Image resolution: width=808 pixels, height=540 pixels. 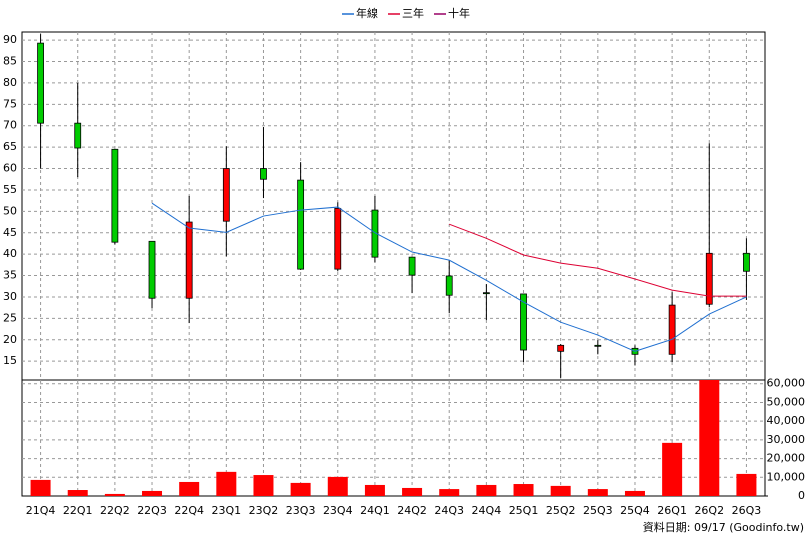 I want to click on y-tick-label: 90, so click(x=10, y=39).